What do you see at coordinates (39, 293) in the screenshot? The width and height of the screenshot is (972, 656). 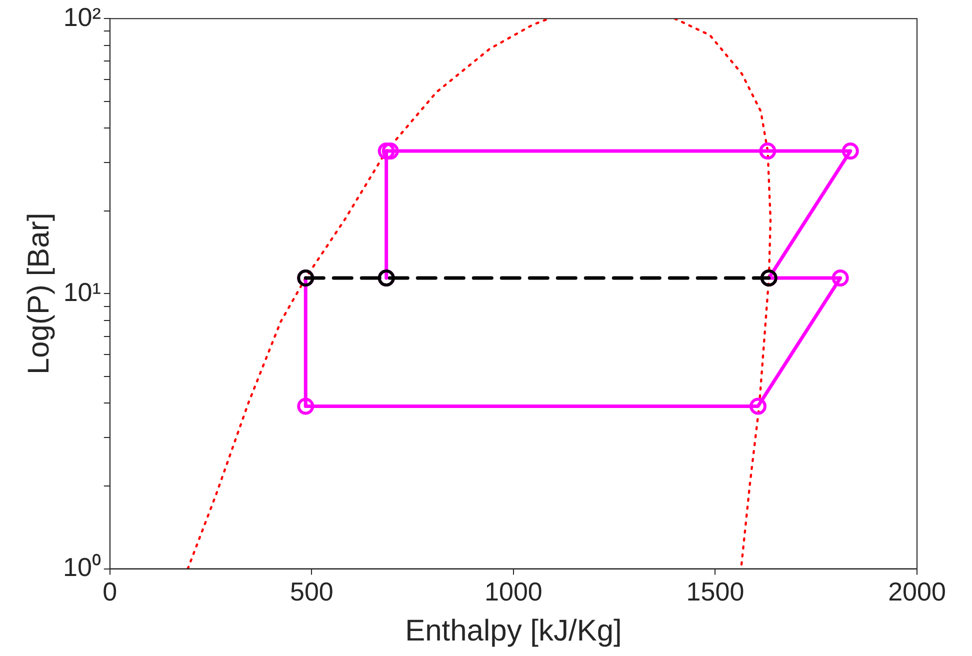 I see `y-axis-title: Log(P) [Bar]` at bounding box center [39, 293].